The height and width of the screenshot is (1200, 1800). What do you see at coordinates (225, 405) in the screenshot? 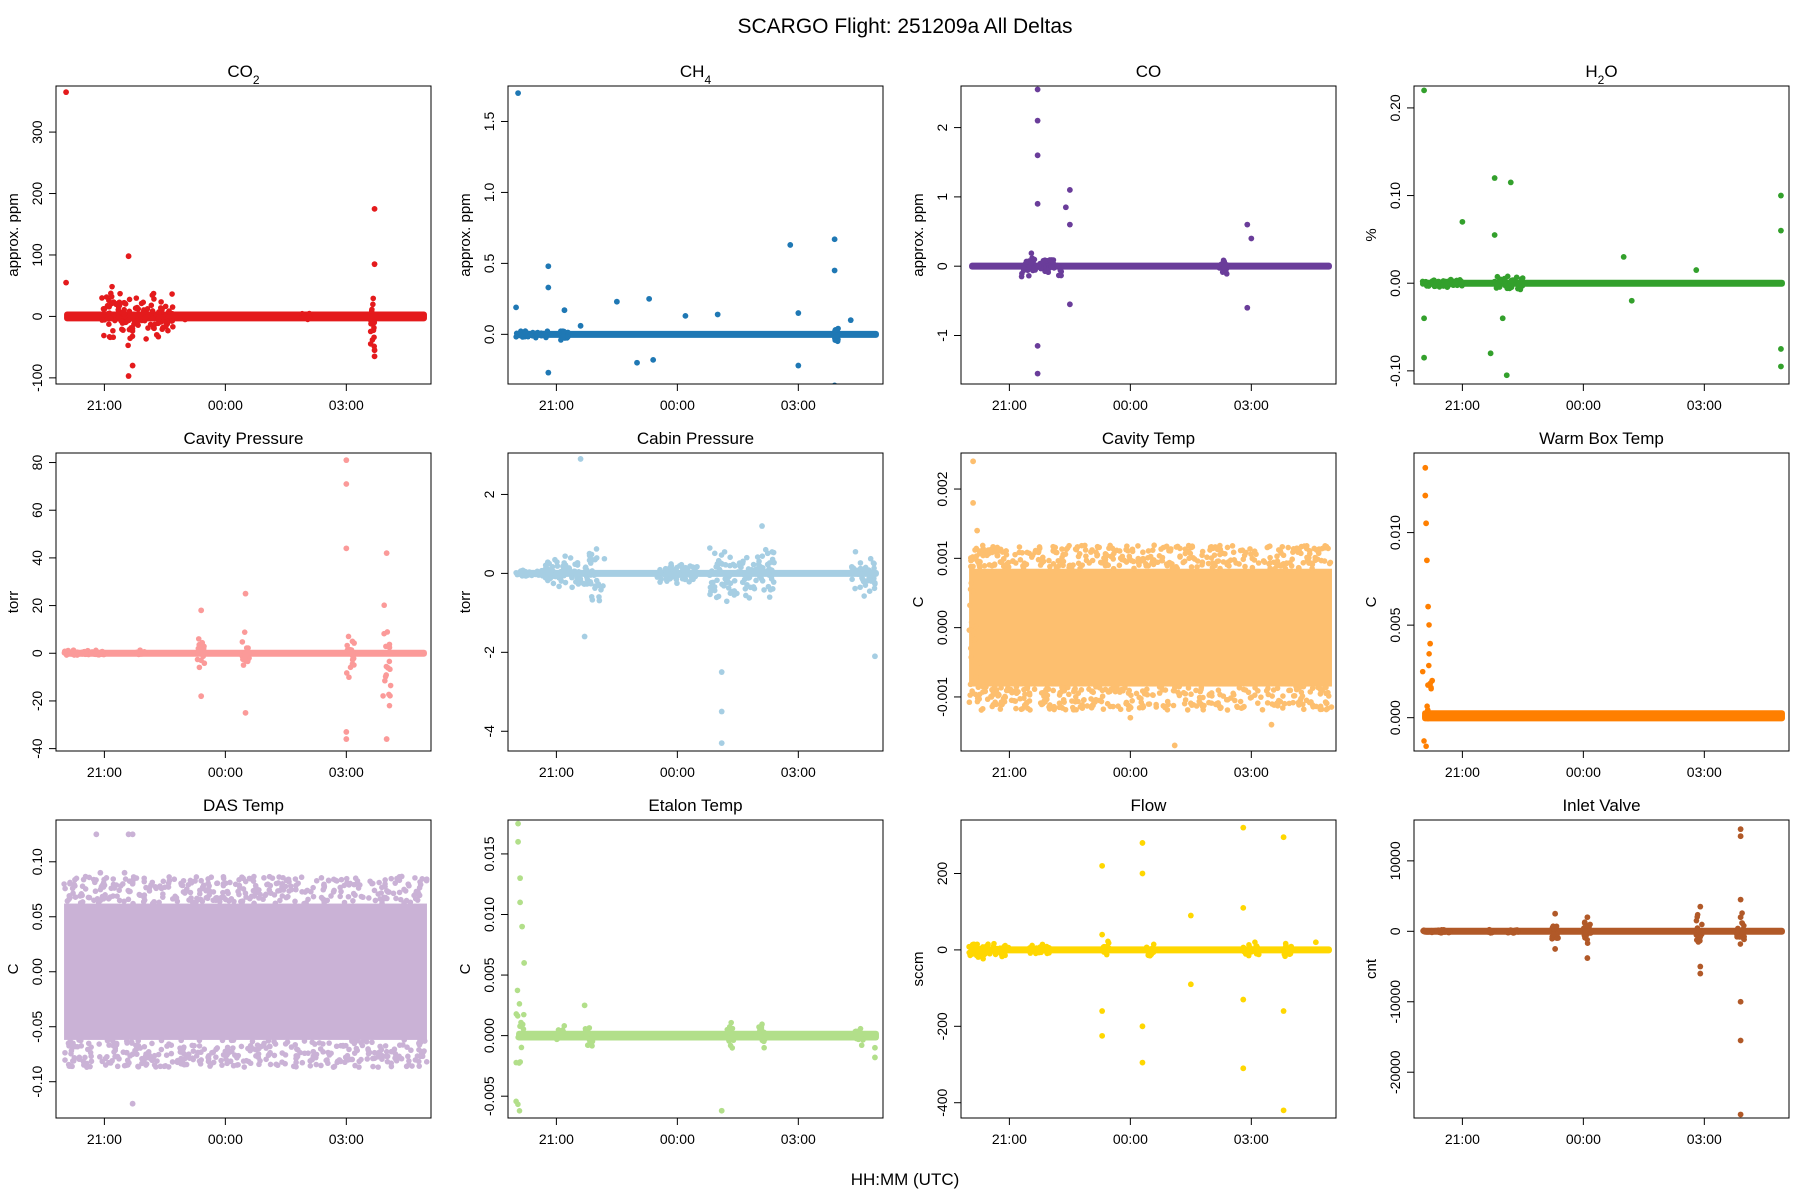
I see `x-tick-label: 00:00` at bounding box center [225, 405].